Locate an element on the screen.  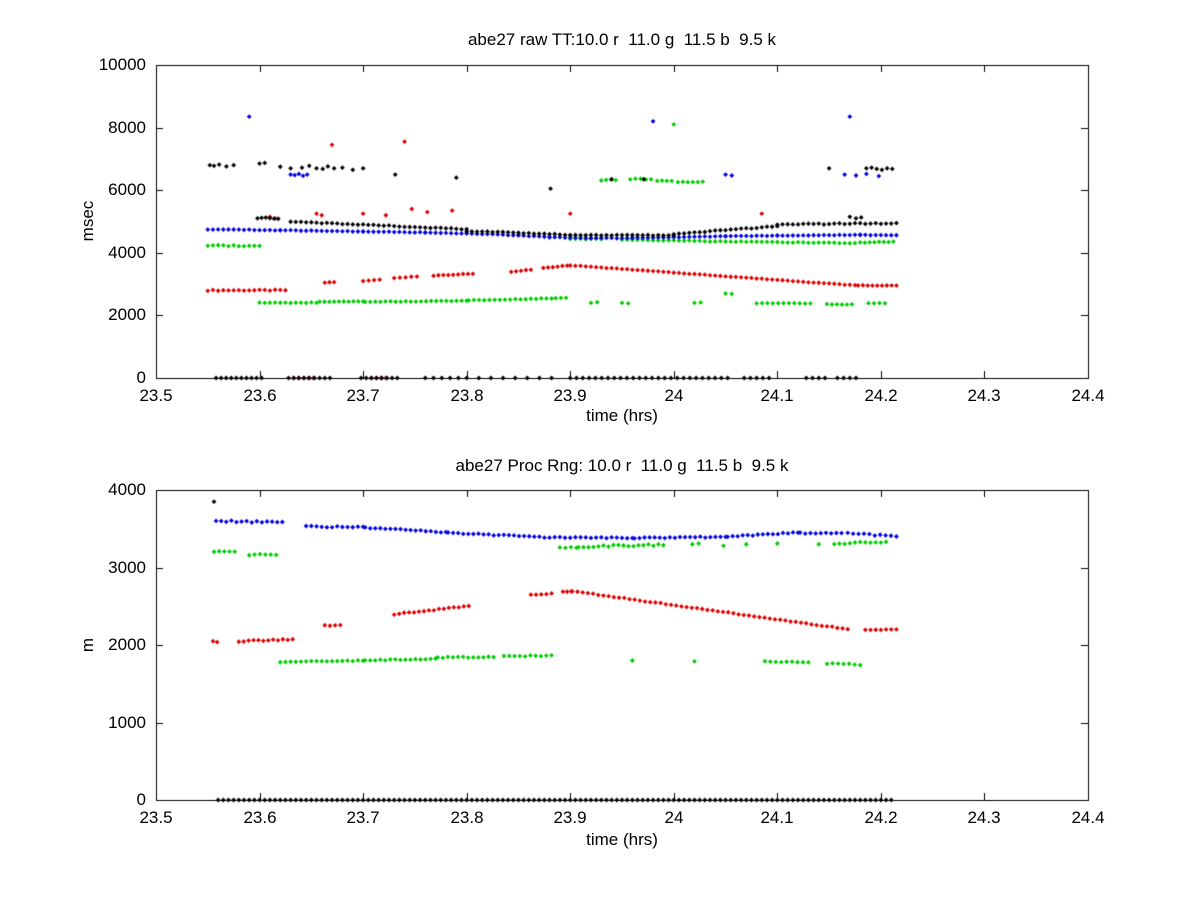
top-chart-title: abe27 raw TT:10.0 r 11.0 g 11.5 b 9.5 k is located at coordinates (622, 39).